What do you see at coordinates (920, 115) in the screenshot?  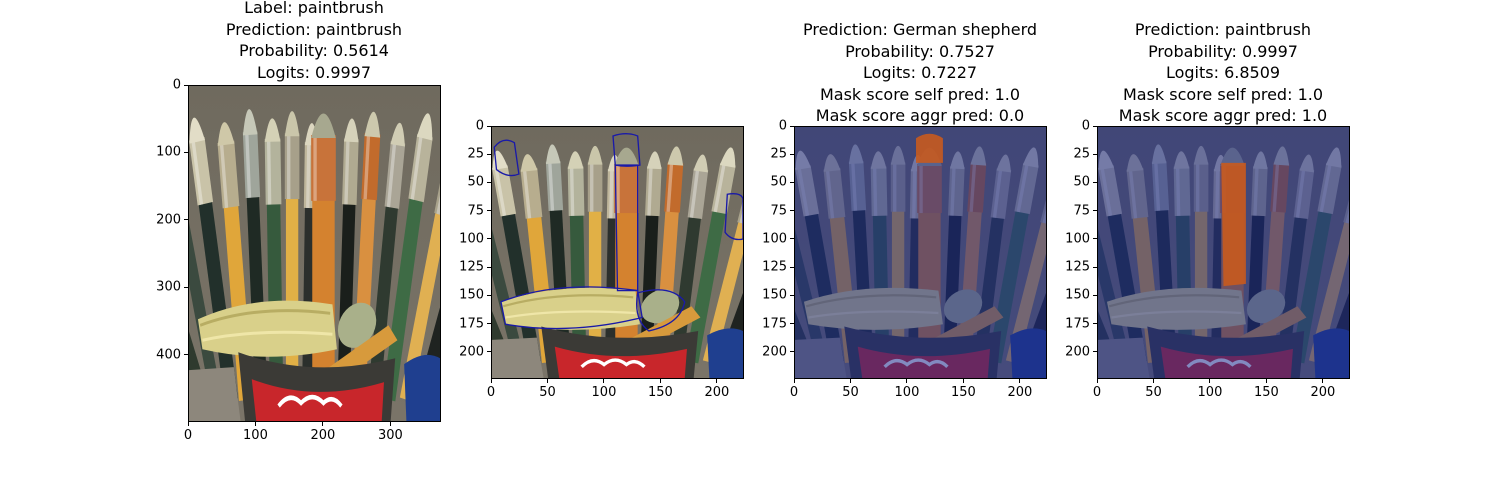 I see `title-line: Mask score aggr pred: 0.0` at bounding box center [920, 115].